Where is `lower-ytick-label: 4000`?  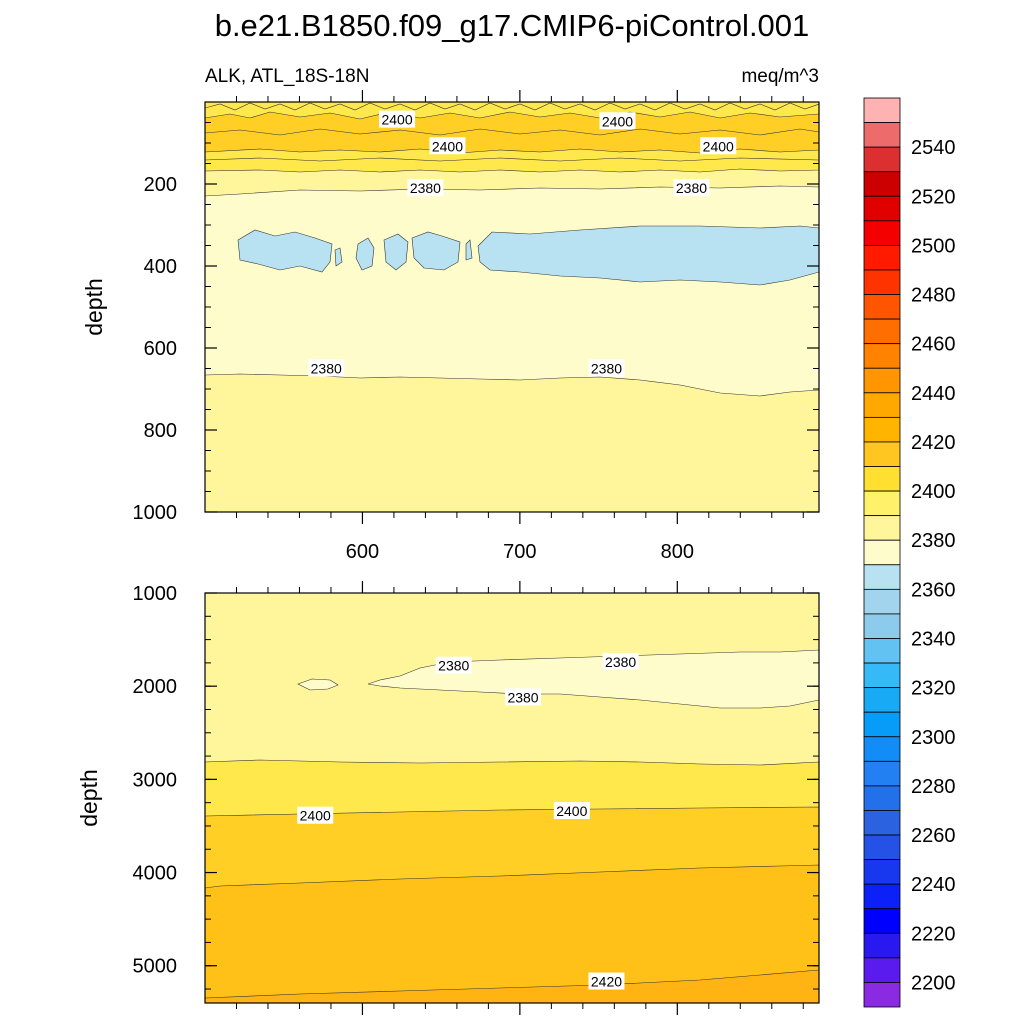 lower-ytick-label: 4000 is located at coordinates (155, 874).